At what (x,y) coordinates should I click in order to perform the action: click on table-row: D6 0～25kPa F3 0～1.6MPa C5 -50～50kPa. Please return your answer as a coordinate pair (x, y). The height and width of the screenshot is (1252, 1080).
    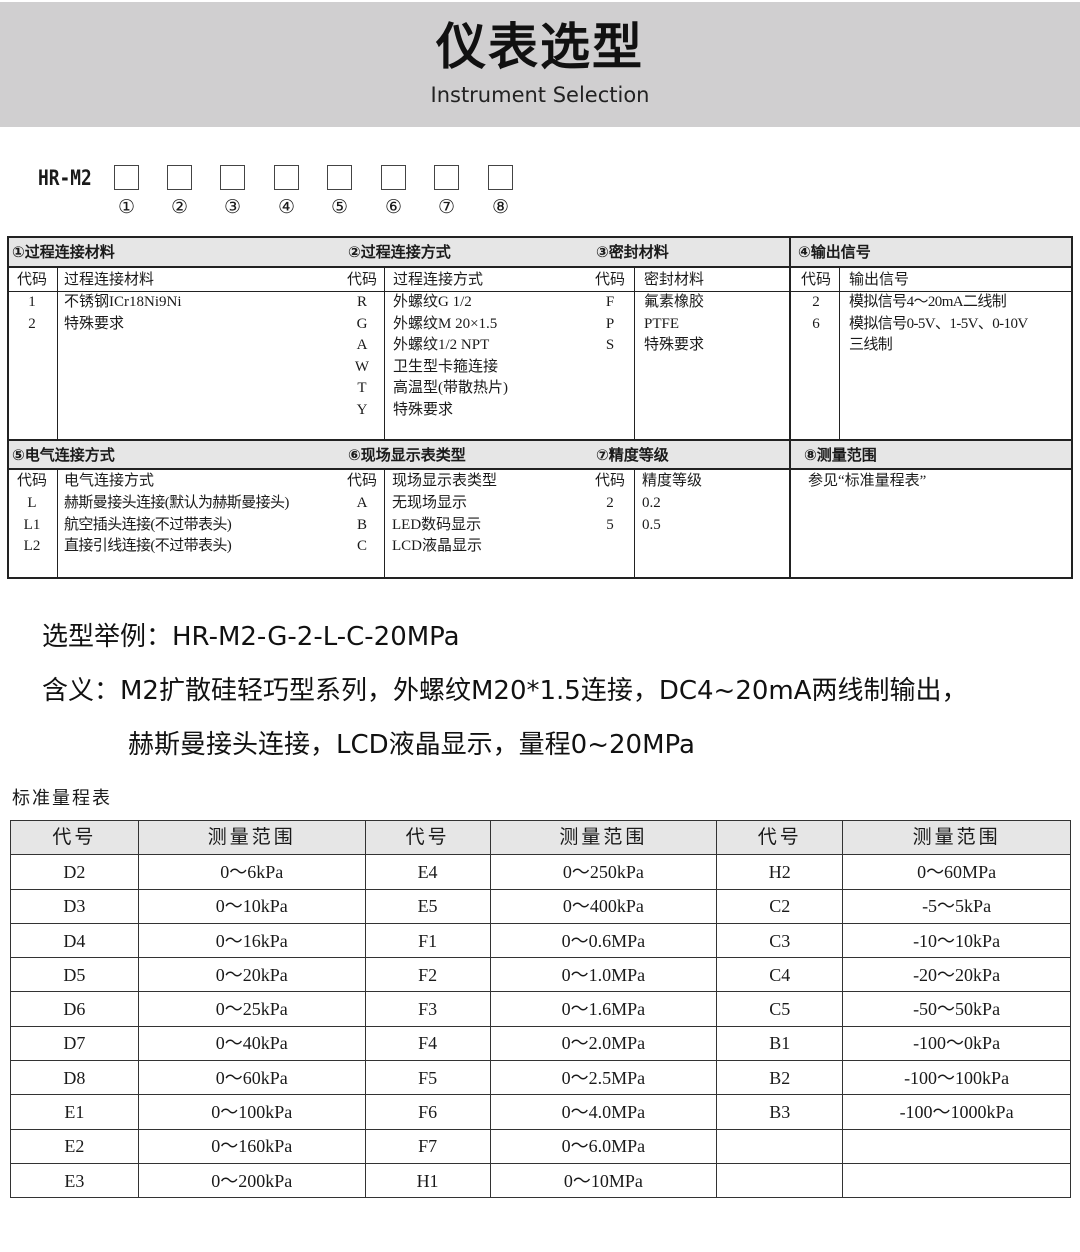
    Looking at the image, I should click on (540, 1009).